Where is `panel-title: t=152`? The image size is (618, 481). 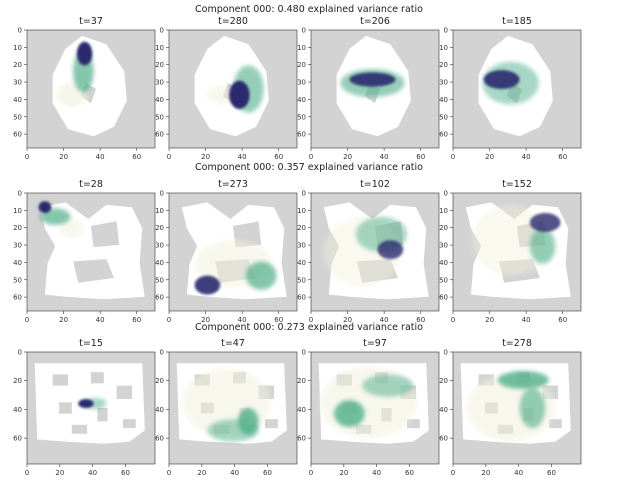 panel-title: t=152 is located at coordinates (517, 184).